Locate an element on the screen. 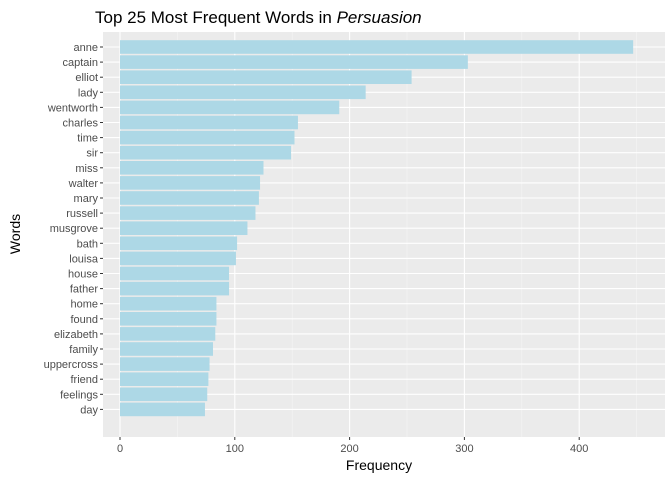 The image size is (672, 485). bar-home is located at coordinates (168, 303).